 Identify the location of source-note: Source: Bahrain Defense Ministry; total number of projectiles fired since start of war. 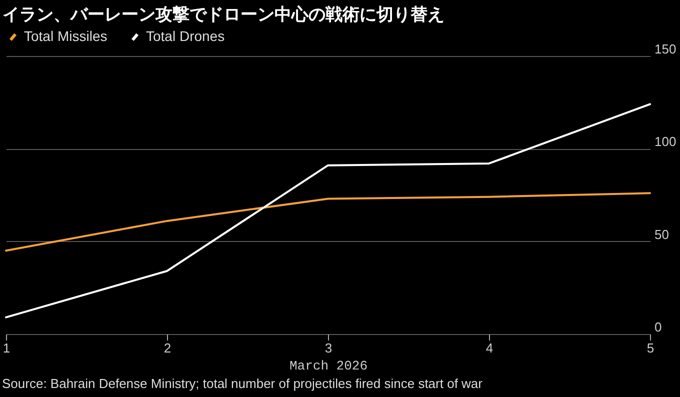
(243, 384).